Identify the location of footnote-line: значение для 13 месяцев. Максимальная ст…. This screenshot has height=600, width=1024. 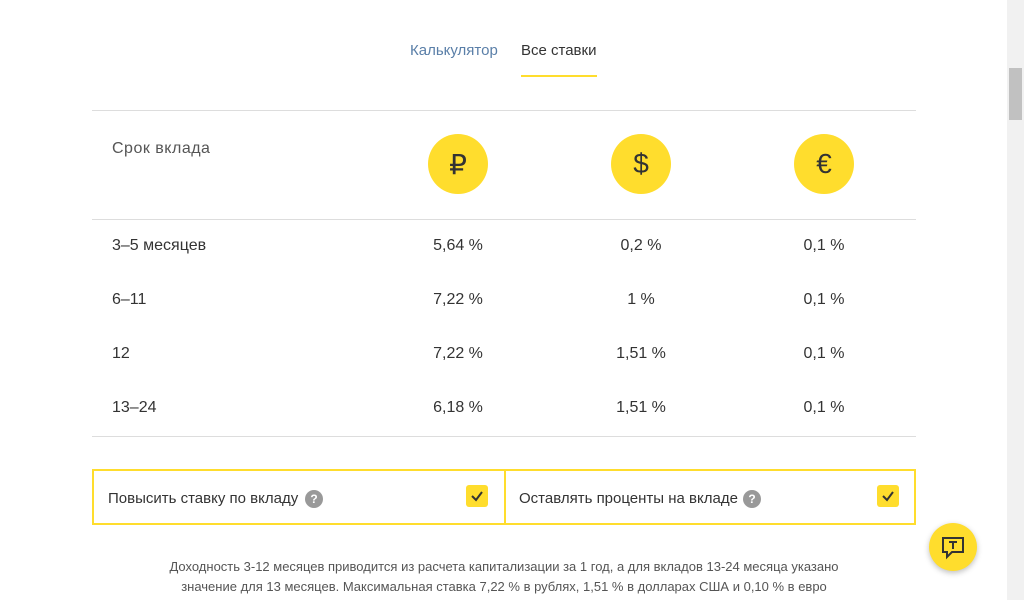
(504, 586).